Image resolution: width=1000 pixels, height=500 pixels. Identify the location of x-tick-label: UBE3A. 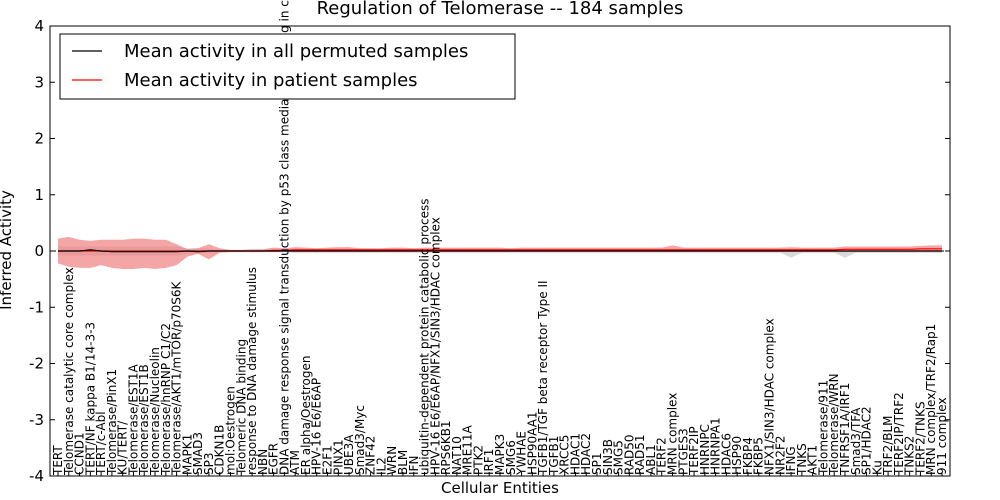
(349, 454).